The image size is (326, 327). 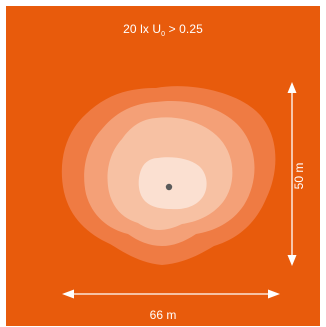 I want to click on title-suffix: > 0.25, so click(x=184, y=29).